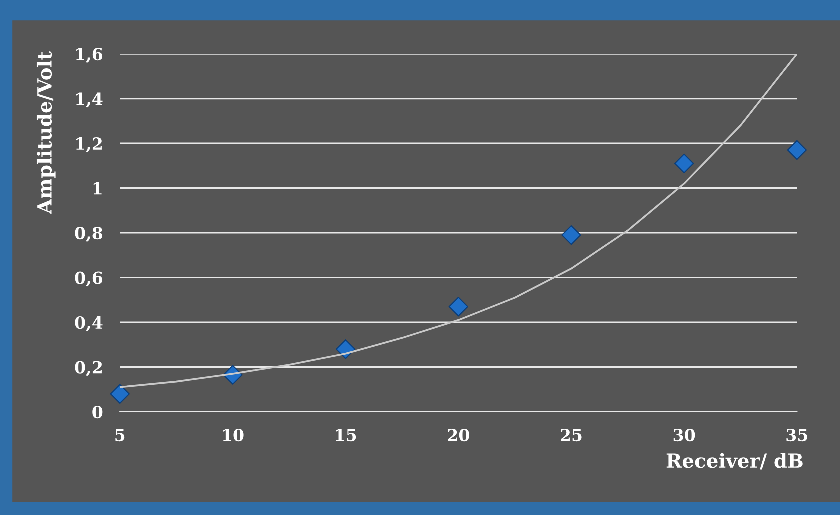  I want to click on x-tick-label: 5, so click(120, 435).